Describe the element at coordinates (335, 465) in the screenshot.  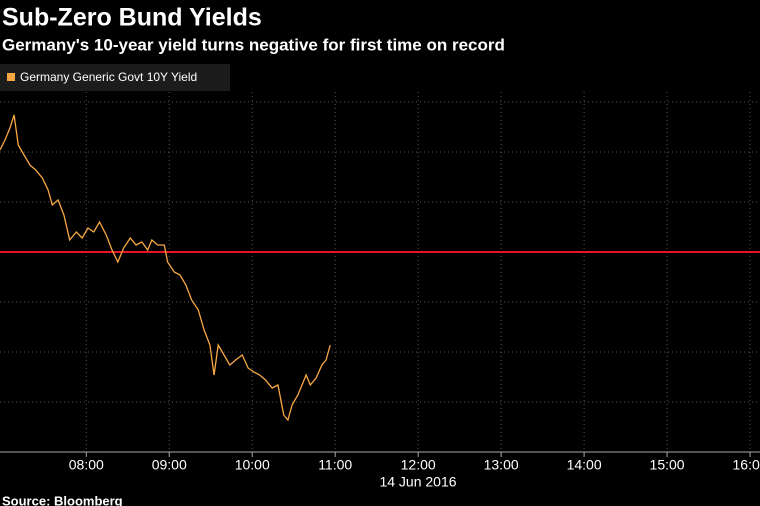
I see `x-tick-label: 11:00` at that location.